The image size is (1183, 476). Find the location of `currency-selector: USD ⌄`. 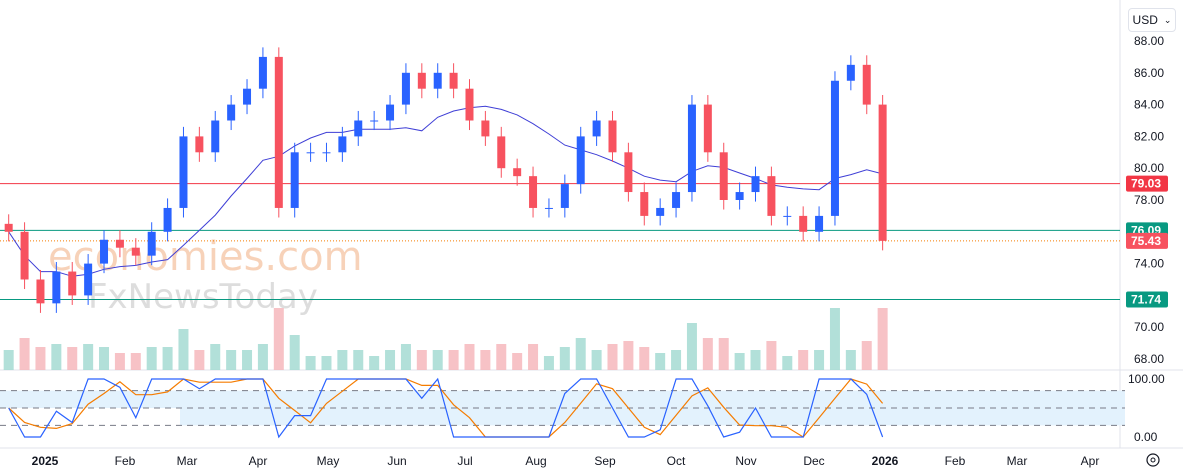

currency-selector: USD ⌄ is located at coordinates (1152, 20).